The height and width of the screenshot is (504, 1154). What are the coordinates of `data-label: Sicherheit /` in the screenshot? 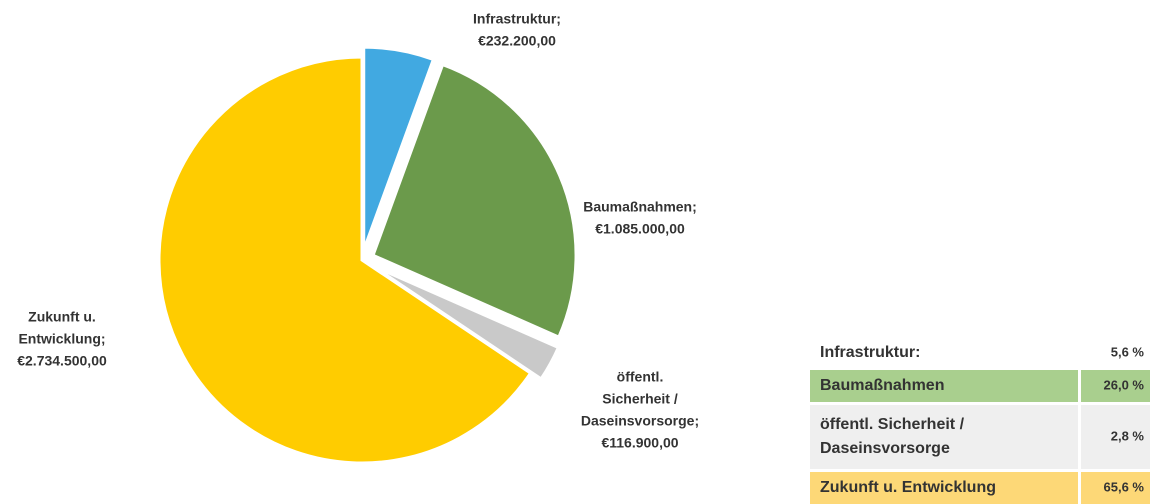 It's located at (640, 399).